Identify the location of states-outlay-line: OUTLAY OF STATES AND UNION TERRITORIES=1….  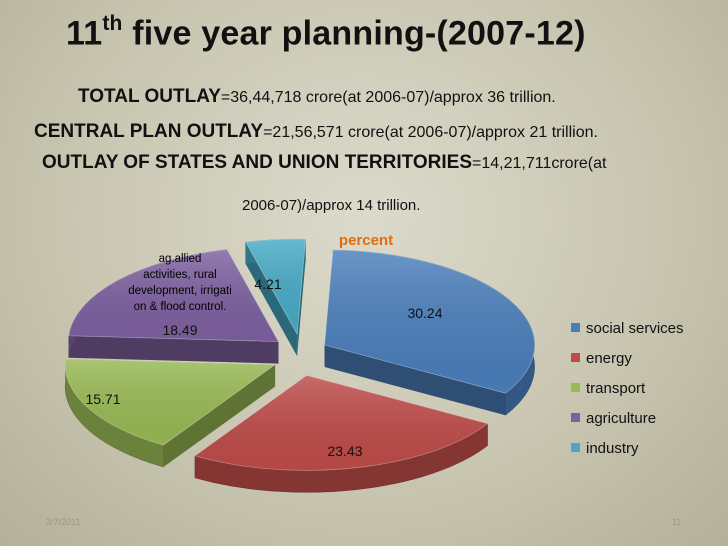
(324, 162).